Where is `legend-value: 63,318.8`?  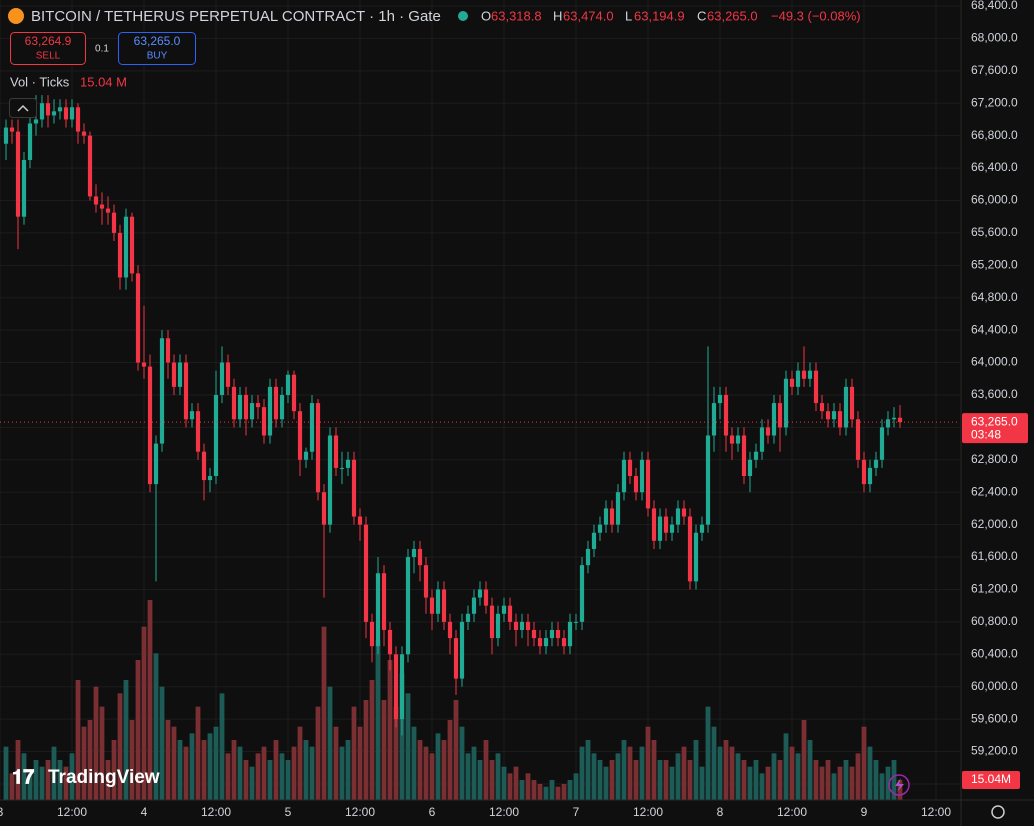
legend-value: 63,318.8 is located at coordinates (516, 15).